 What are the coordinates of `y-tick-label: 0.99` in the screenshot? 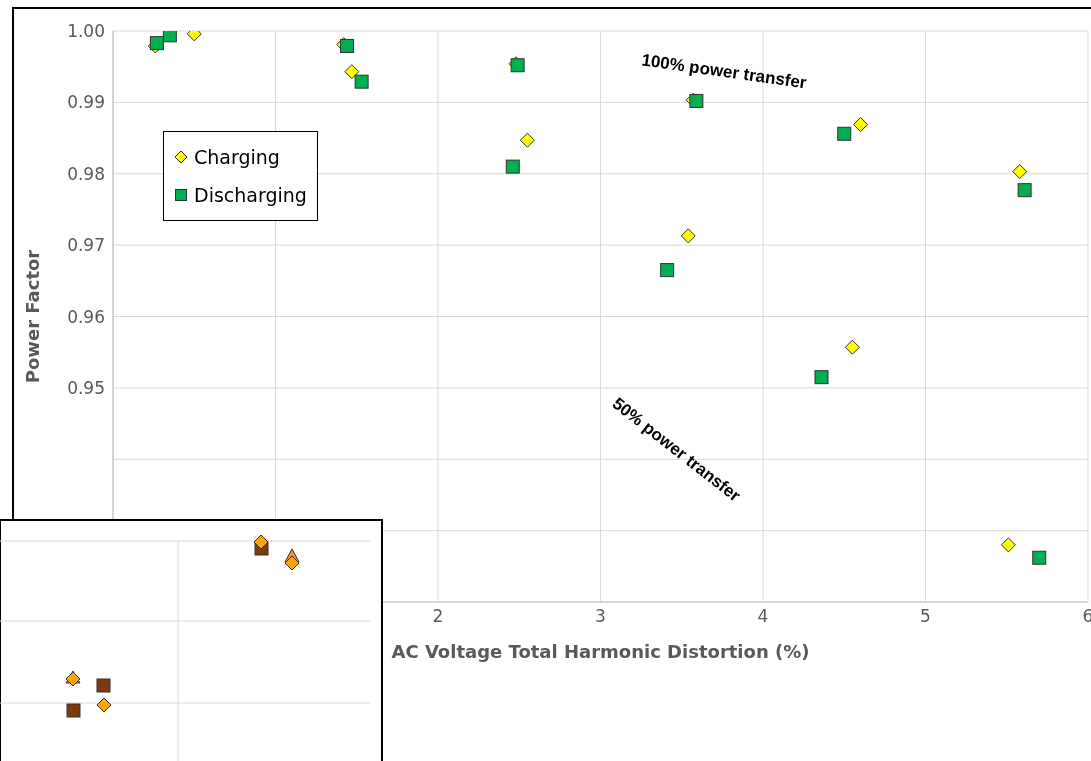 It's located at (86, 102).